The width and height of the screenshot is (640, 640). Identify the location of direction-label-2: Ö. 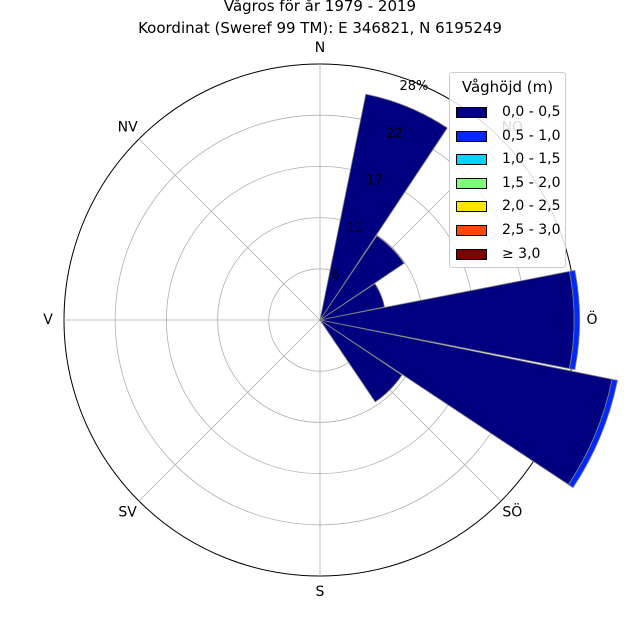
(591, 319).